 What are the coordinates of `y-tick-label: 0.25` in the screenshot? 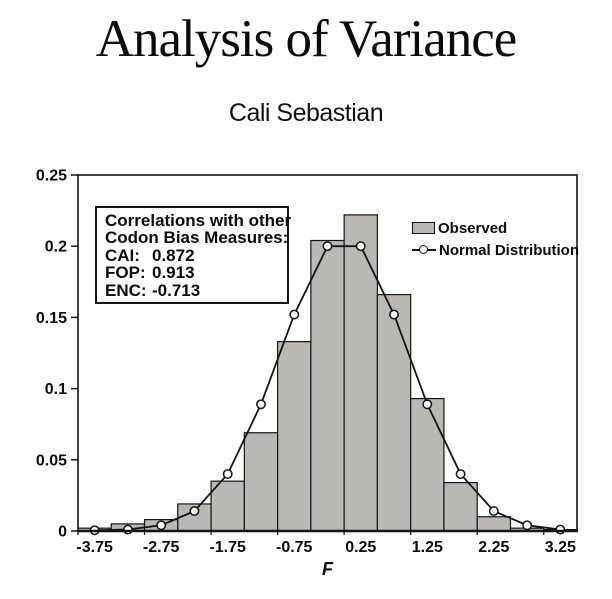 It's located at (51, 176).